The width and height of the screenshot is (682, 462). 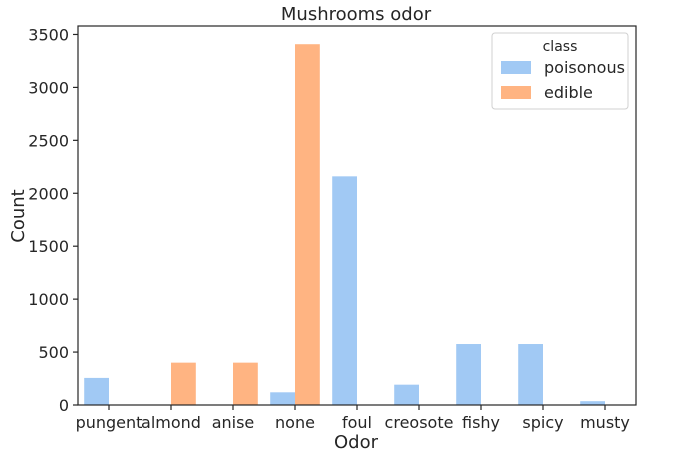 What do you see at coordinates (568, 92) in the screenshot?
I see `legend-label-edible: edible` at bounding box center [568, 92].